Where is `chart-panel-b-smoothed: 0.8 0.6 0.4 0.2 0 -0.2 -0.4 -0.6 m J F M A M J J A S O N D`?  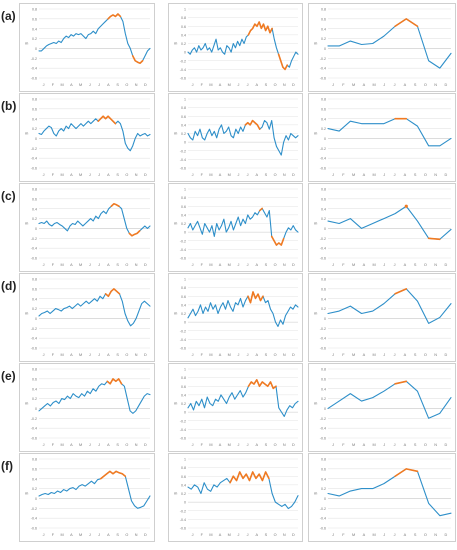 chart-panel-b-smoothed: 0.8 0.6 0.4 0.2 0 -0.2 -0.4 -0.6 m J F M A M J J A S O N D is located at coordinates (87, 137).